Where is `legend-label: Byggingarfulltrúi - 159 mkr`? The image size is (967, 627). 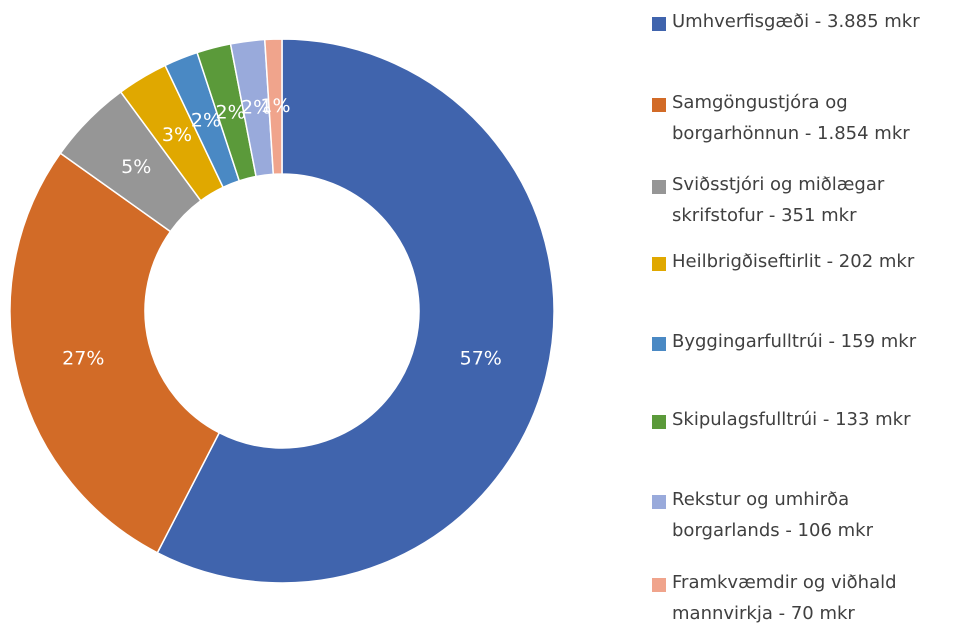
legend-label: Byggingarfulltrúi - 159 mkr is located at coordinates (794, 341).